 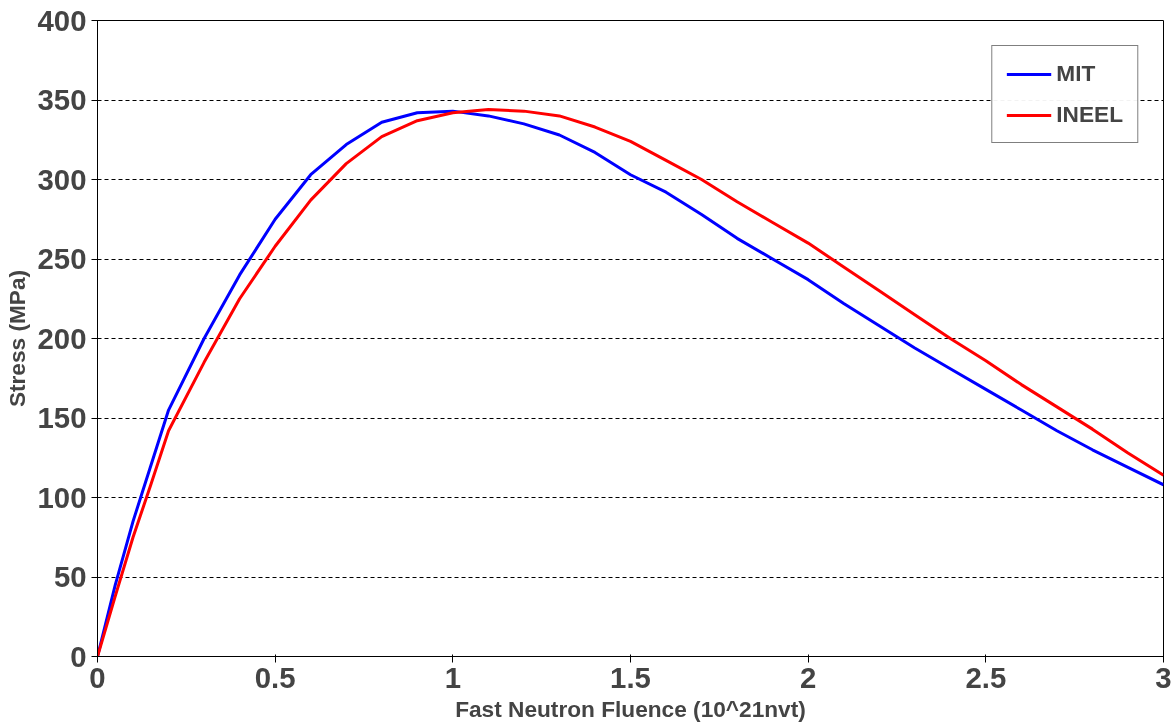 What do you see at coordinates (16, 338) in the screenshot?
I see `y-axis-title: Stress (MPa)` at bounding box center [16, 338].